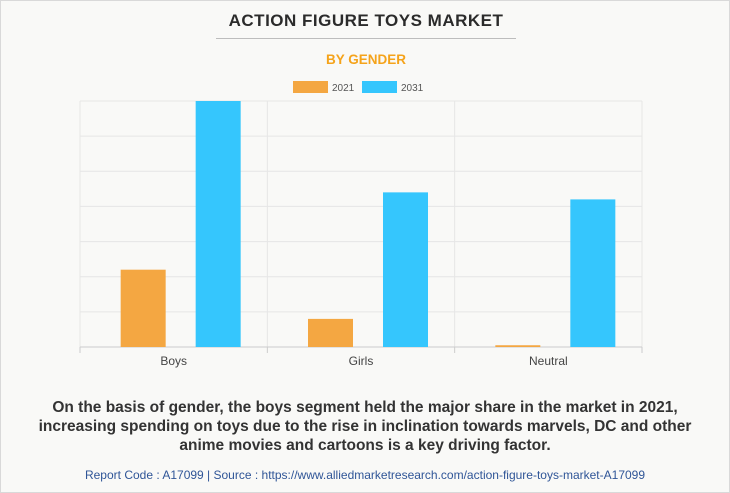  What do you see at coordinates (343, 88) in the screenshot?
I see `legend-label-2021: 2021` at bounding box center [343, 88].